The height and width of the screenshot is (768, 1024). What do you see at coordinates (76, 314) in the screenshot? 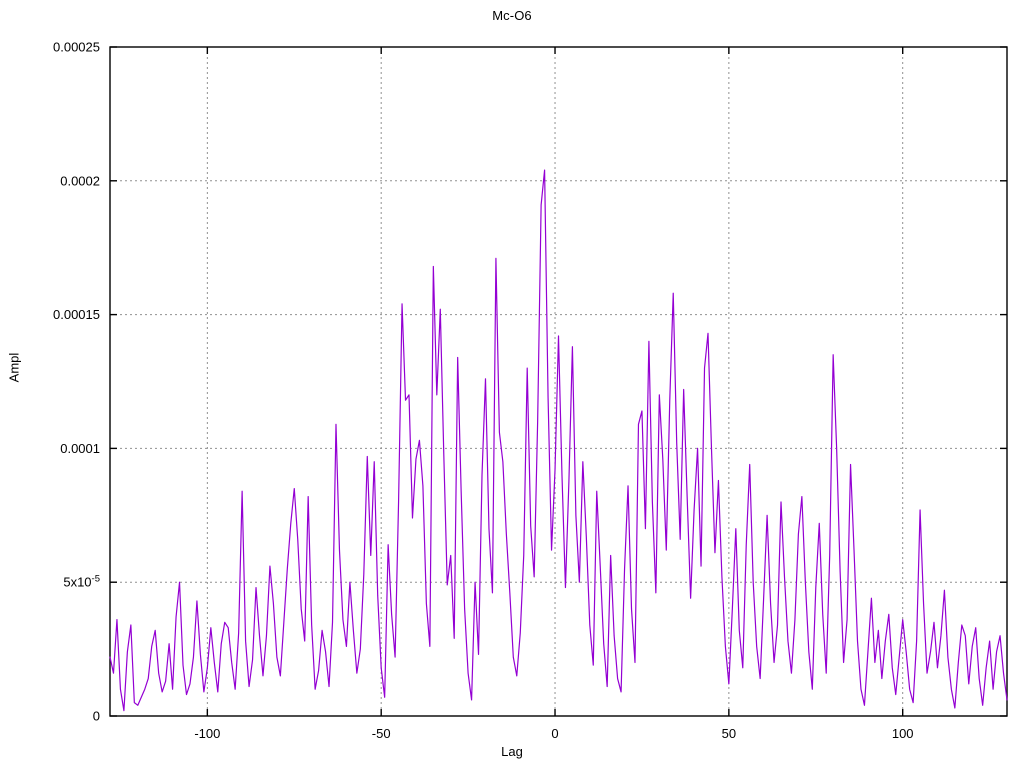
I see `y-tick-label: 0.00015` at bounding box center [76, 314].